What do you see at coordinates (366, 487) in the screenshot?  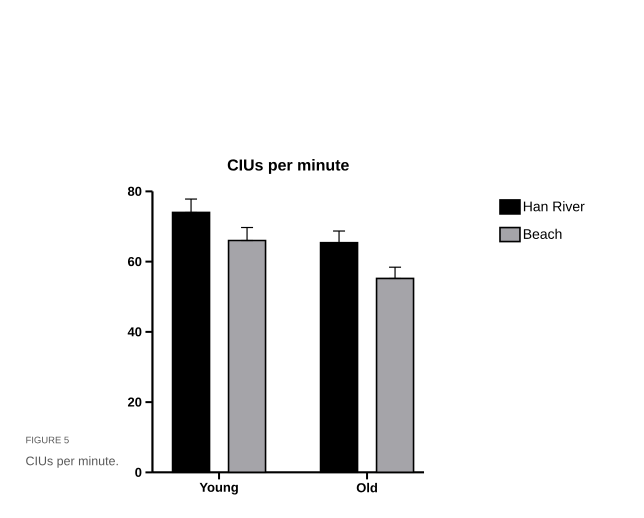 I see `x-tick-label: Old` at bounding box center [366, 487].